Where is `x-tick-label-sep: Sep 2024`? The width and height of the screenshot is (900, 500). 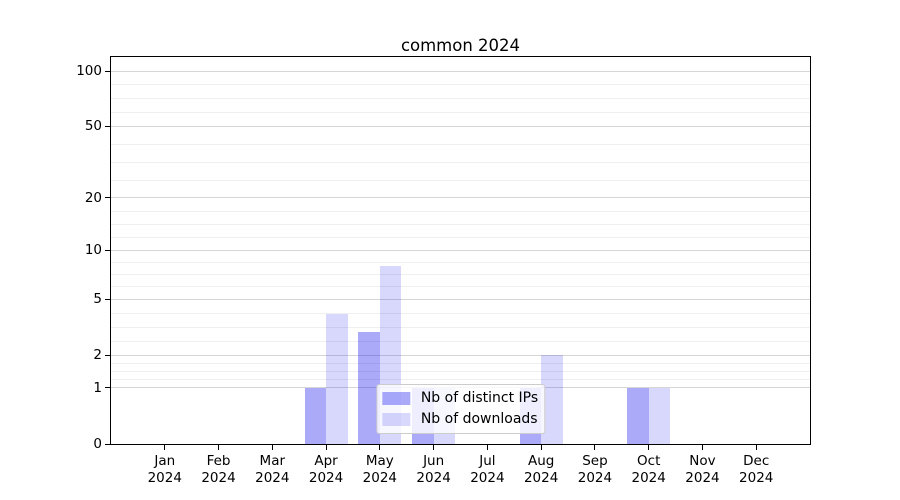
x-tick-label-sep: Sep 2024 is located at coordinates (595, 469).